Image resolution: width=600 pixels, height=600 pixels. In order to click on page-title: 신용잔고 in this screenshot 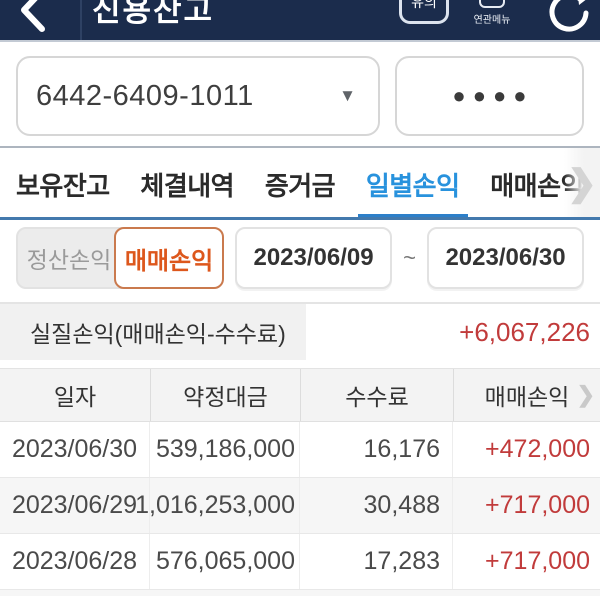, I will do `click(153, 14)`.